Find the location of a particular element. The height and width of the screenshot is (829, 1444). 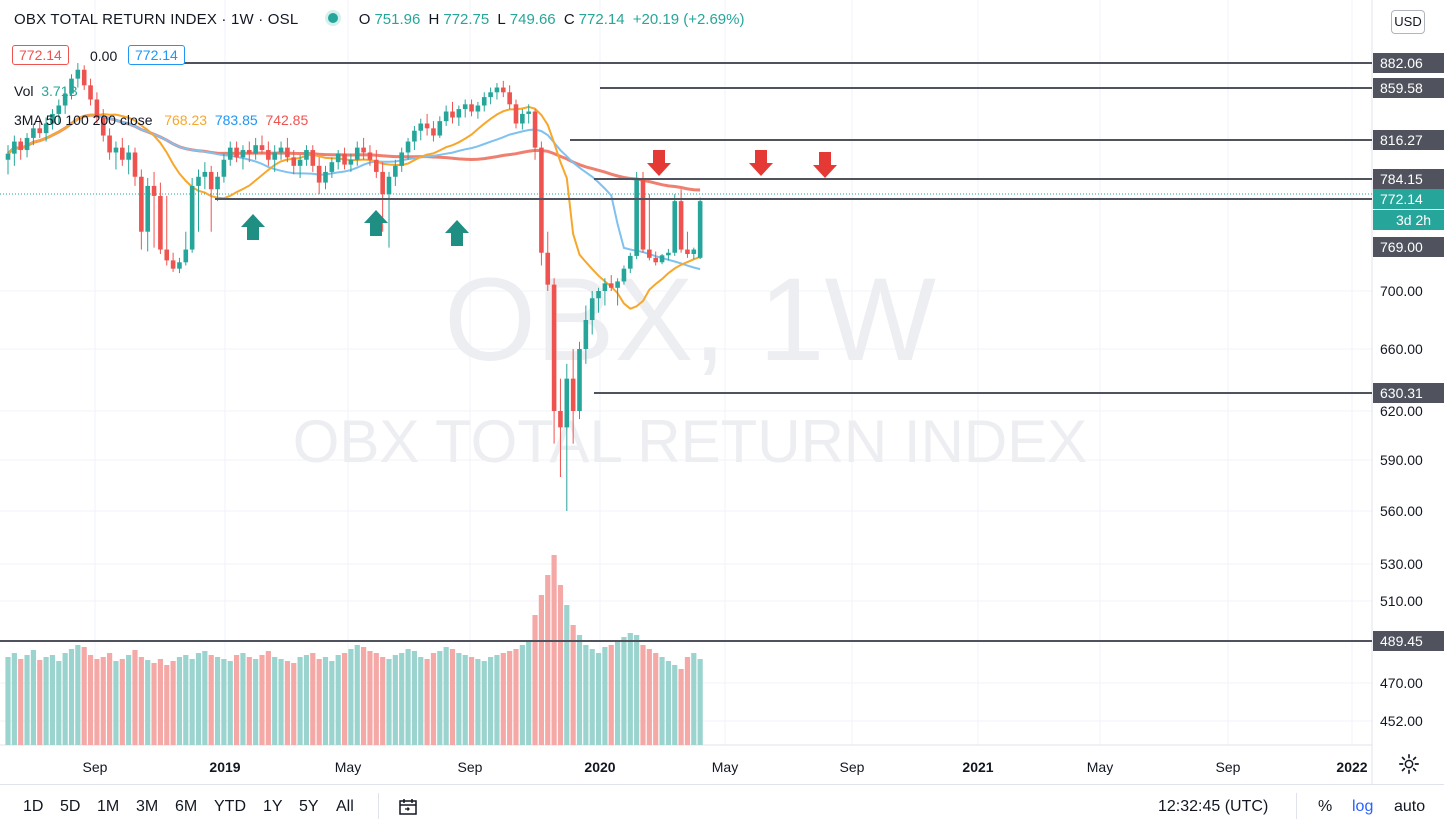

time-label: May is located at coordinates (348, 767).